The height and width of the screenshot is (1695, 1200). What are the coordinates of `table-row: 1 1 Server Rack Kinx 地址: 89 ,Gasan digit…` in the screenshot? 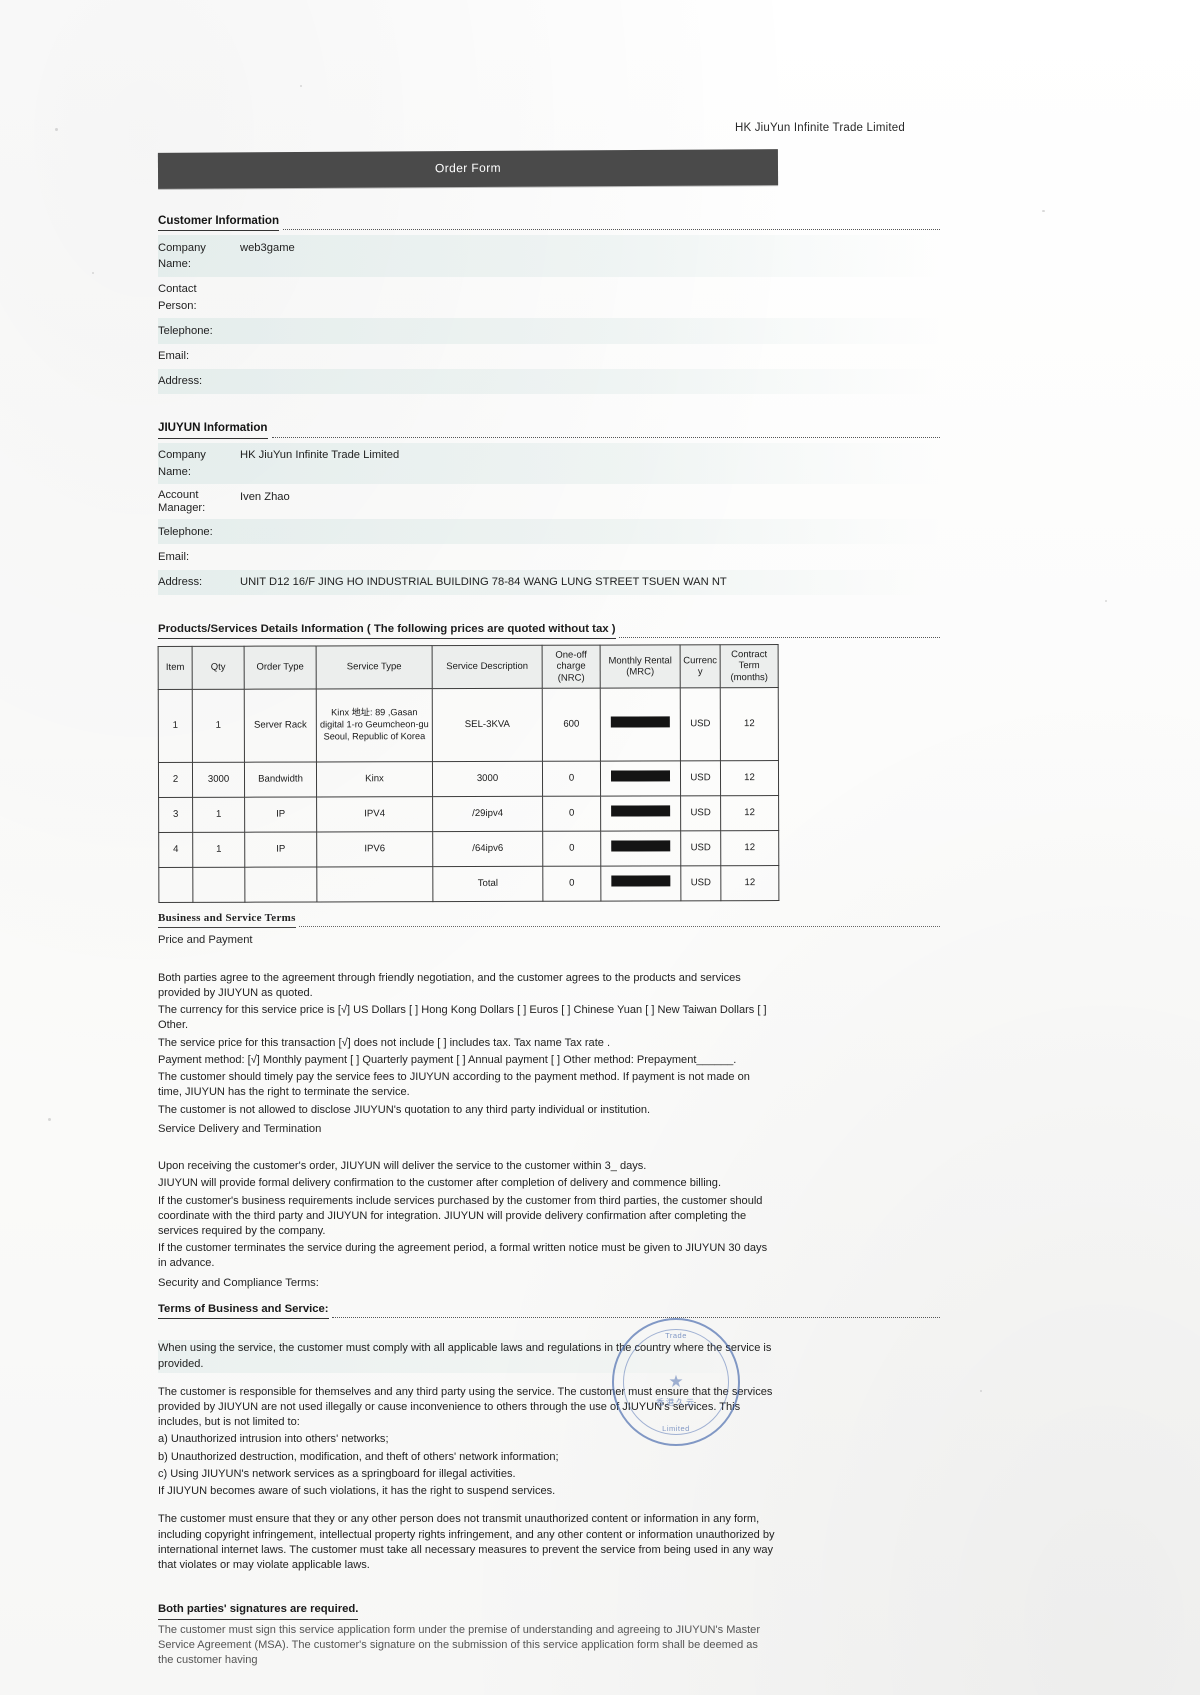 It's located at (468, 726).